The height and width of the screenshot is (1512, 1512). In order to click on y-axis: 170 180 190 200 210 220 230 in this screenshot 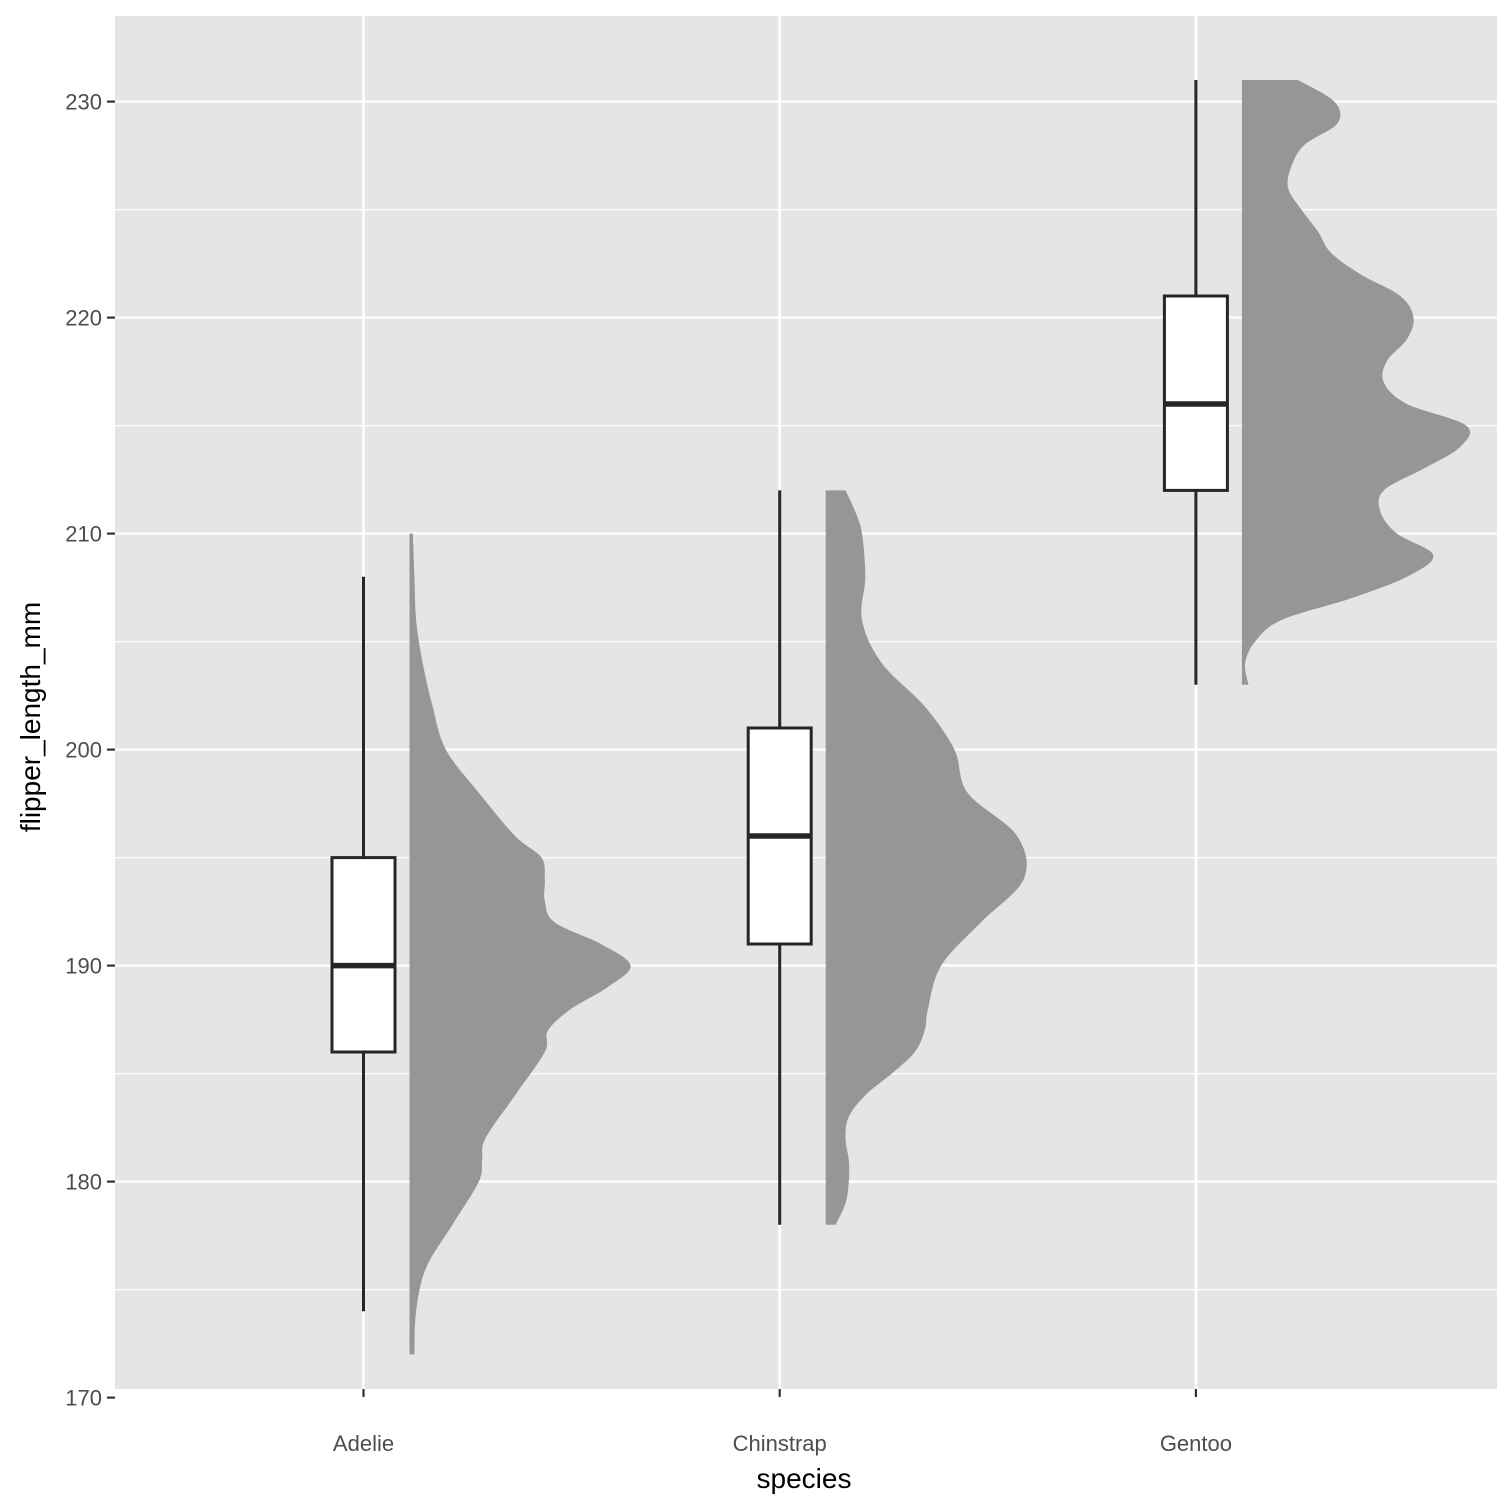, I will do `click(90, 750)`.